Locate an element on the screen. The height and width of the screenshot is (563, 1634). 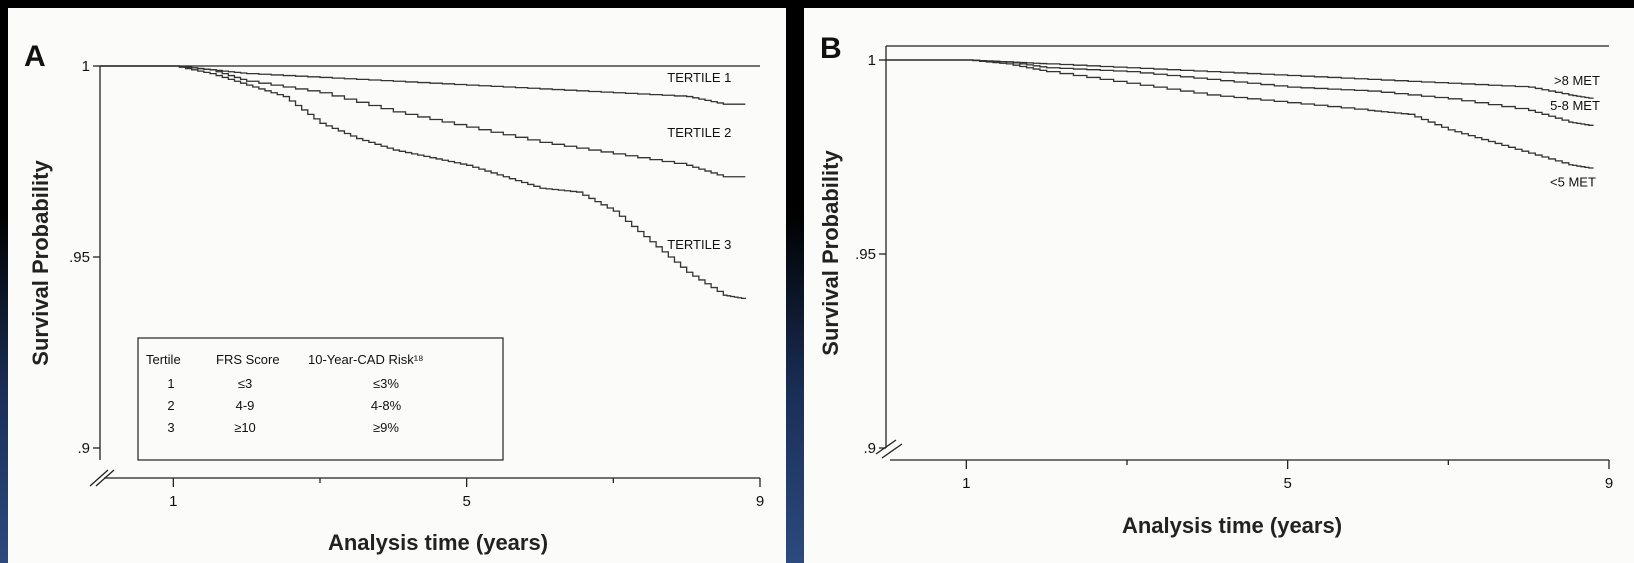
axis-break-b1 is located at coordinates (886, 447).